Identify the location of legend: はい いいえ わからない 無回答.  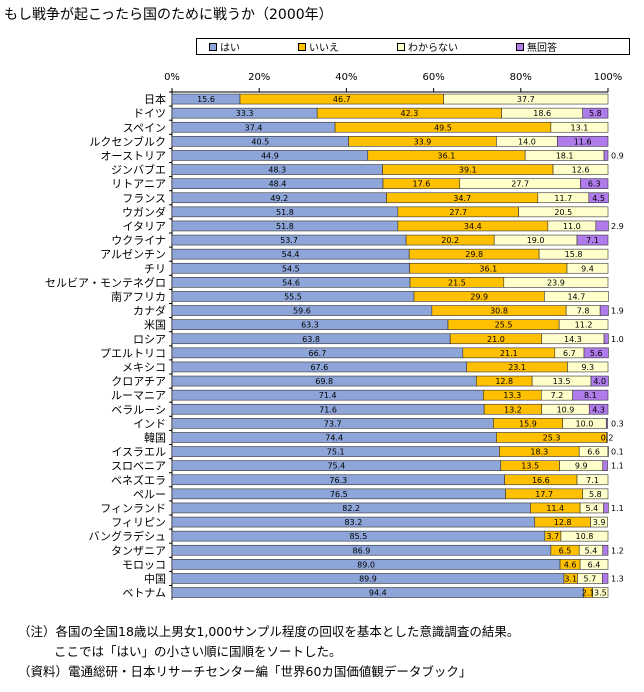
(413, 46).